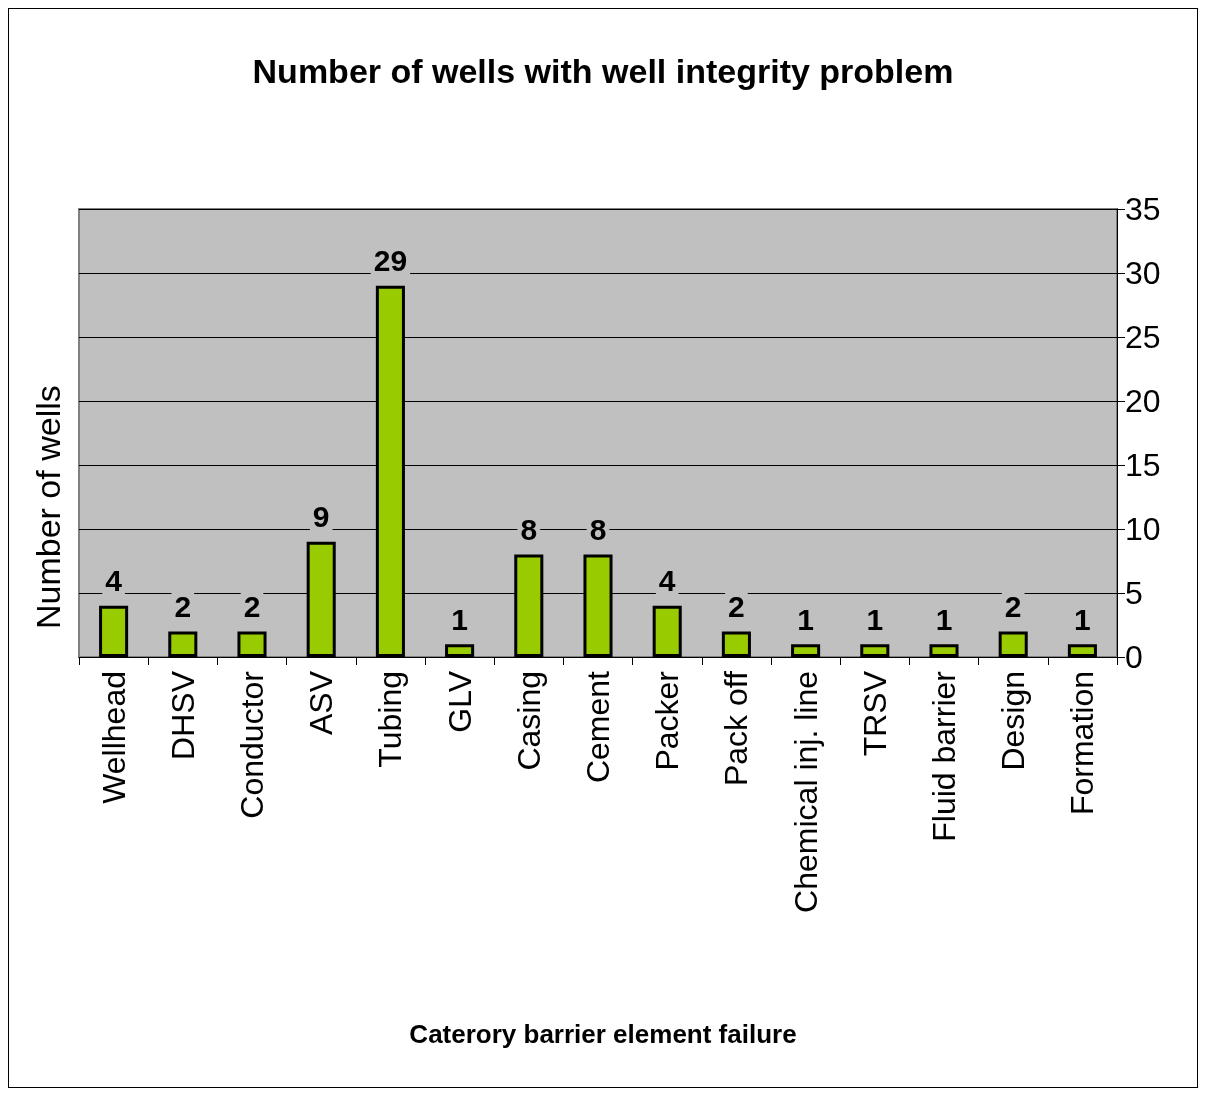 The height and width of the screenshot is (1100, 1212). What do you see at coordinates (1143, 465) in the screenshot?
I see `y-tick-label: 15` at bounding box center [1143, 465].